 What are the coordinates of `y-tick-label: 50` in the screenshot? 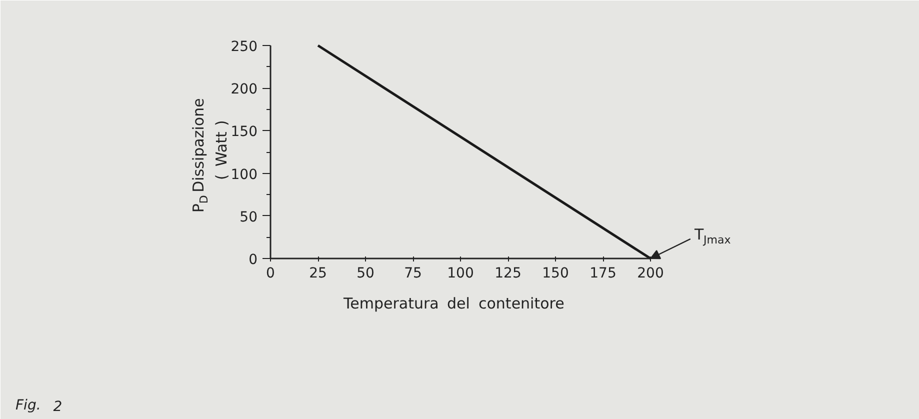 It's located at (249, 217).